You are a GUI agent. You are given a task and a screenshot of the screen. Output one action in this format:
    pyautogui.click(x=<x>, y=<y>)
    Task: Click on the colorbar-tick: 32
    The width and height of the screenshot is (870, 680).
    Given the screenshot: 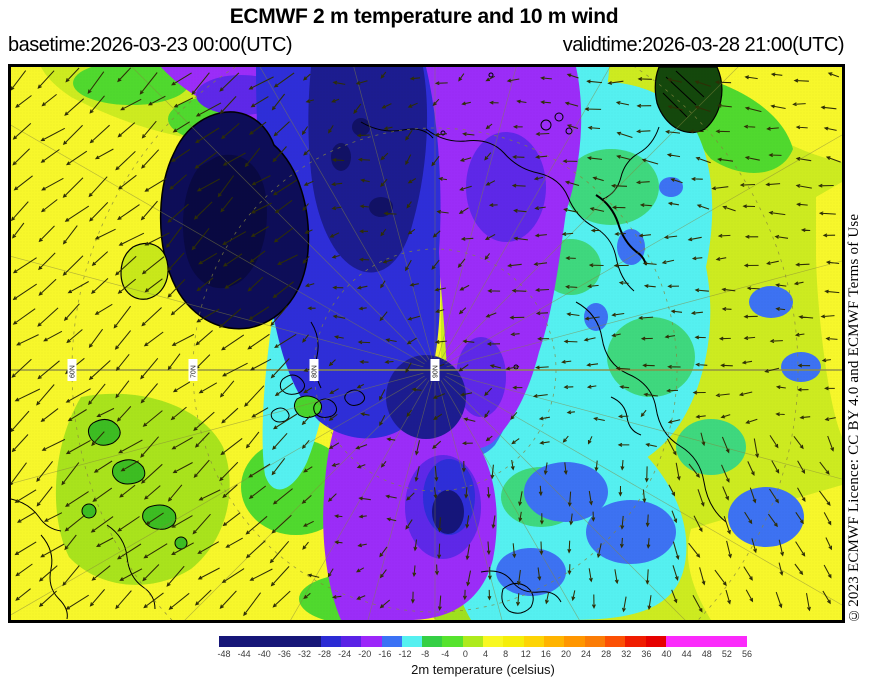 What is the action you would take?
    pyautogui.click(x=626, y=654)
    